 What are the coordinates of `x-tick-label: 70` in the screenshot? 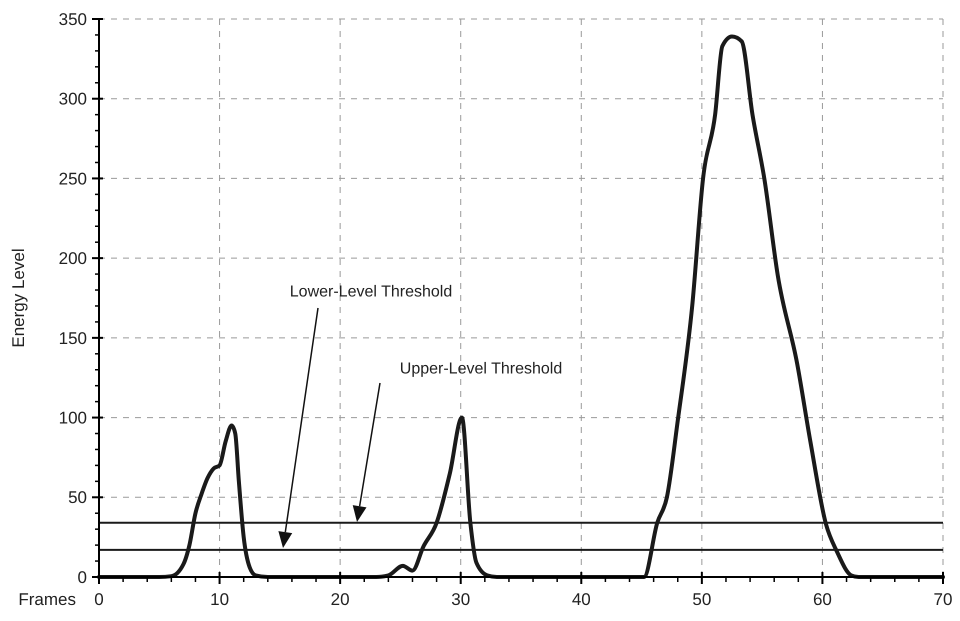 It's located at (943, 599).